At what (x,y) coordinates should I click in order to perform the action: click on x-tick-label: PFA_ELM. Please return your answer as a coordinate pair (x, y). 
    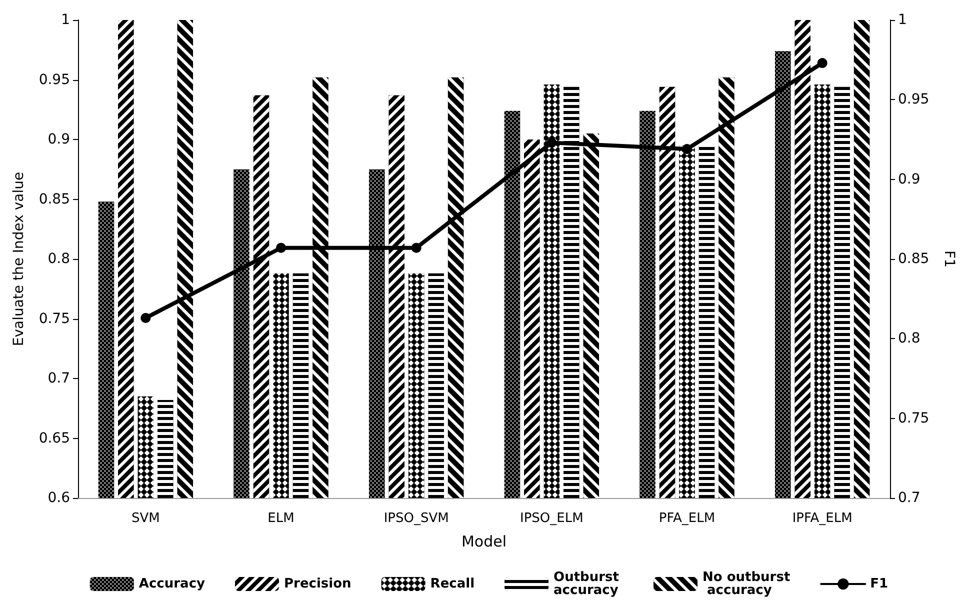
    Looking at the image, I should click on (687, 518).